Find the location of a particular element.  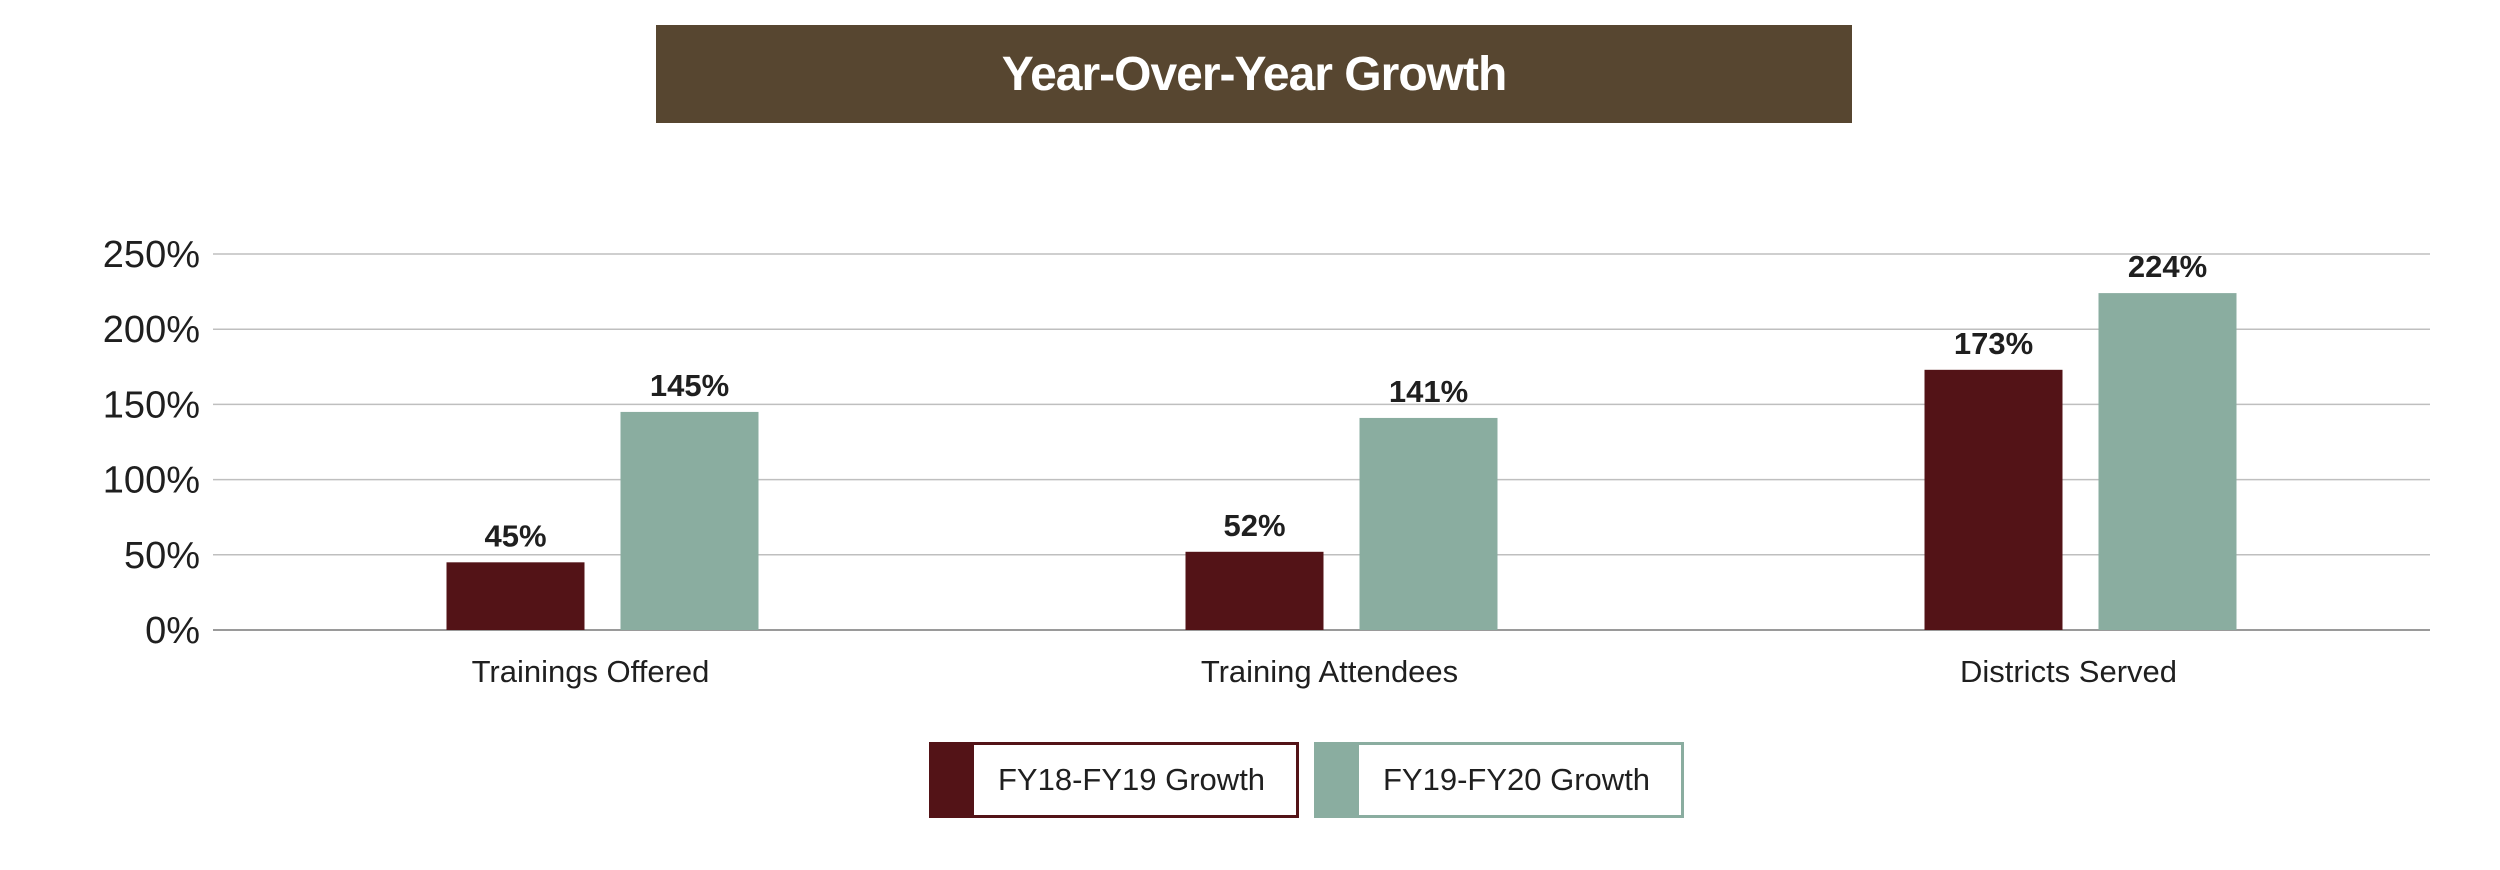

data-label-districts-served-fy18-fy19-growth: 173% is located at coordinates (1993, 343).